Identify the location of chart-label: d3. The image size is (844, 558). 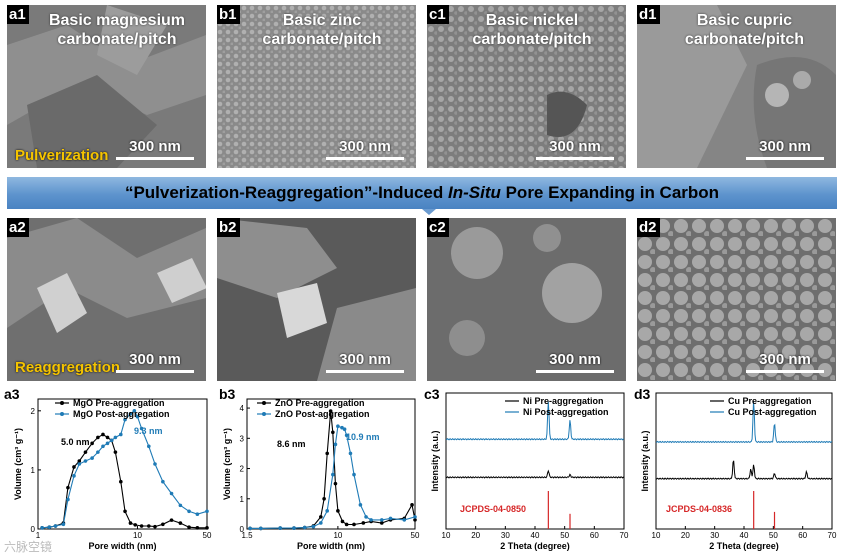
(642, 394).